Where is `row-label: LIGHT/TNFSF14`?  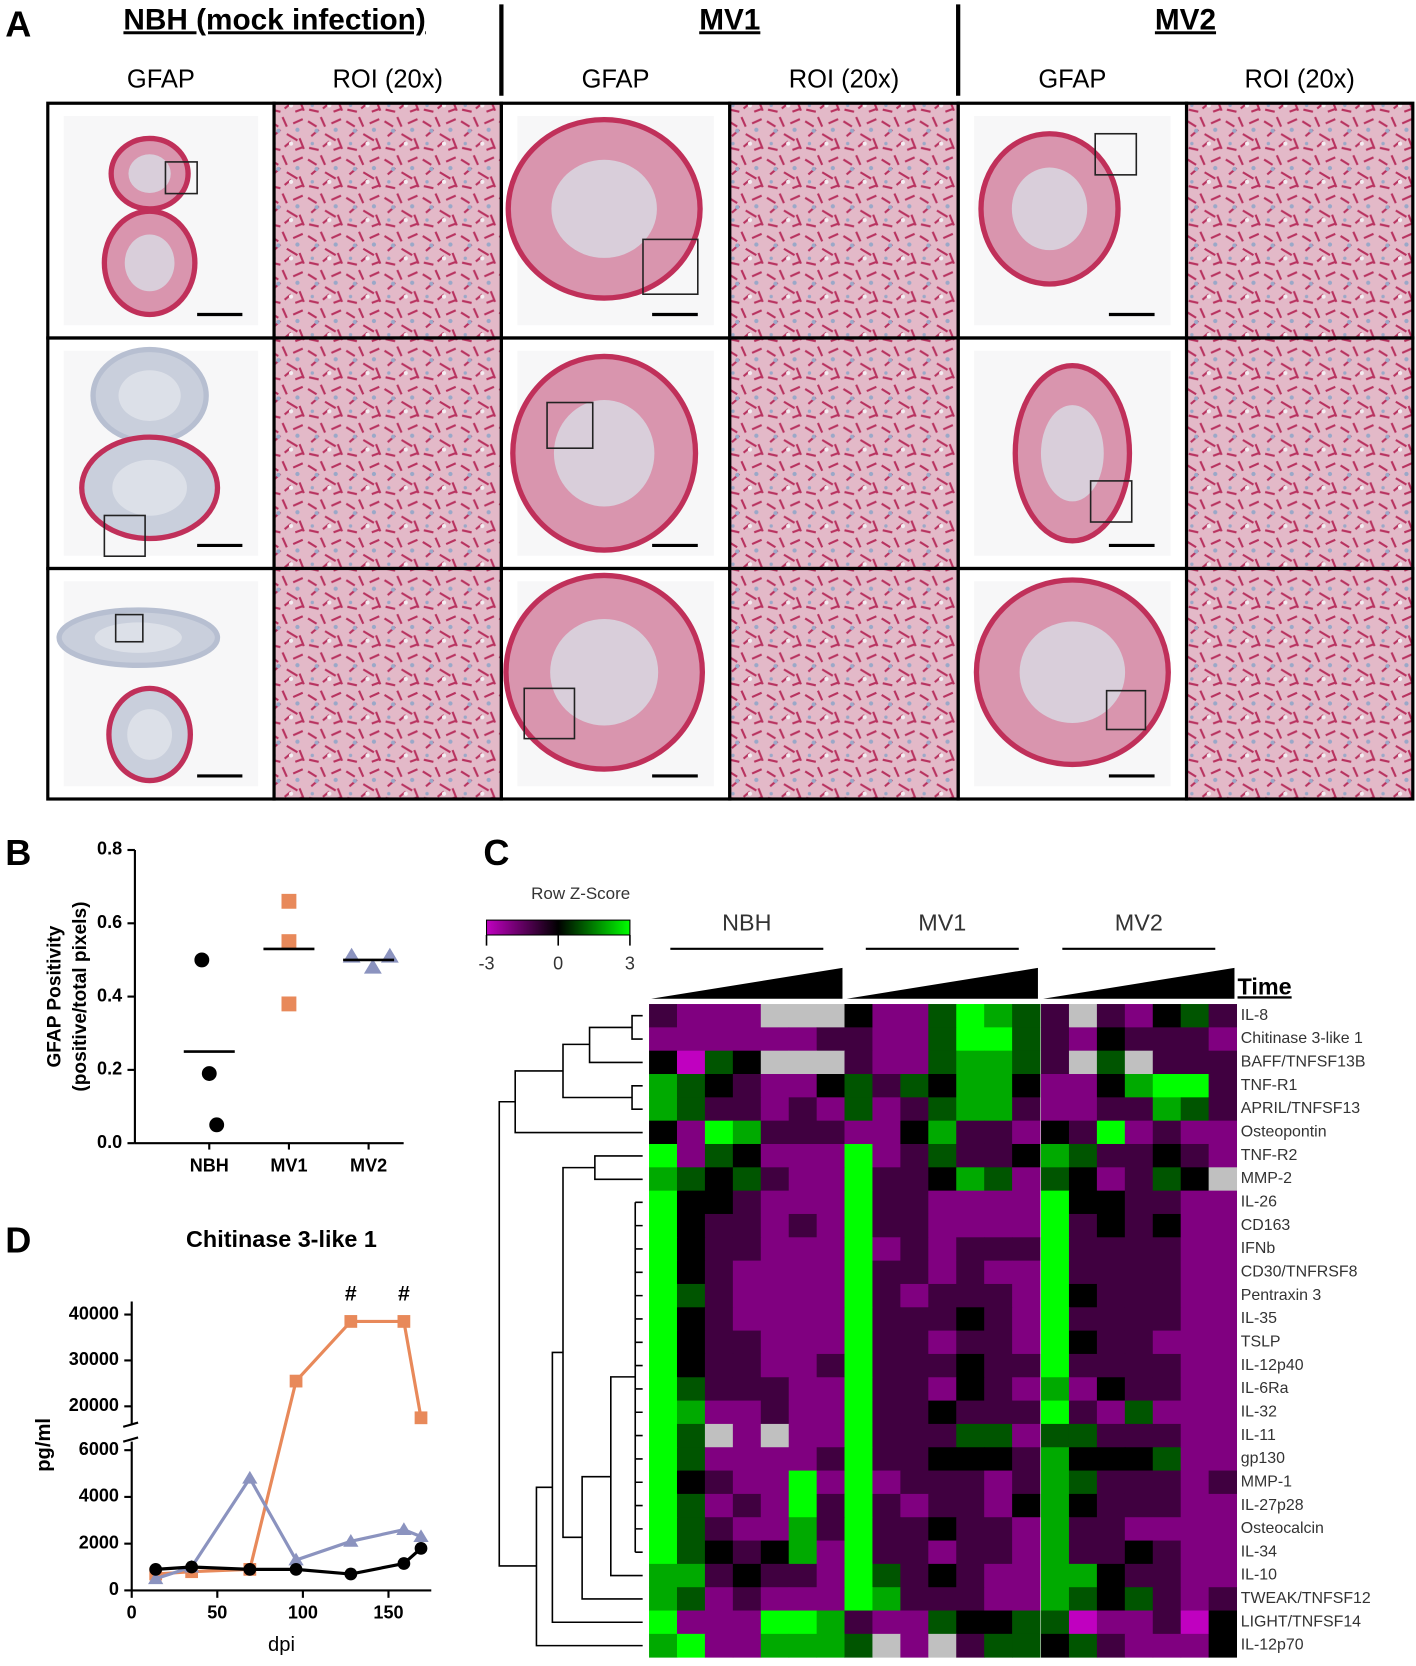 row-label: LIGHT/TNFSF14 is located at coordinates (1301, 1621).